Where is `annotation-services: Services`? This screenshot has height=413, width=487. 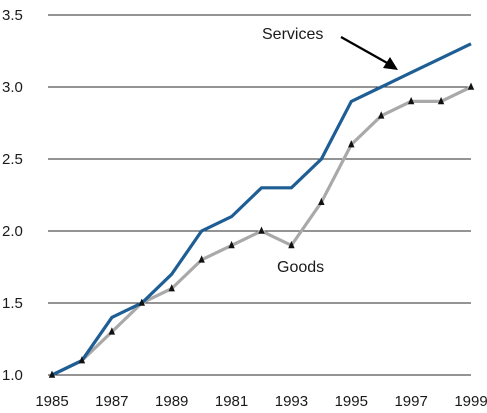
annotation-services: Services is located at coordinates (292, 34).